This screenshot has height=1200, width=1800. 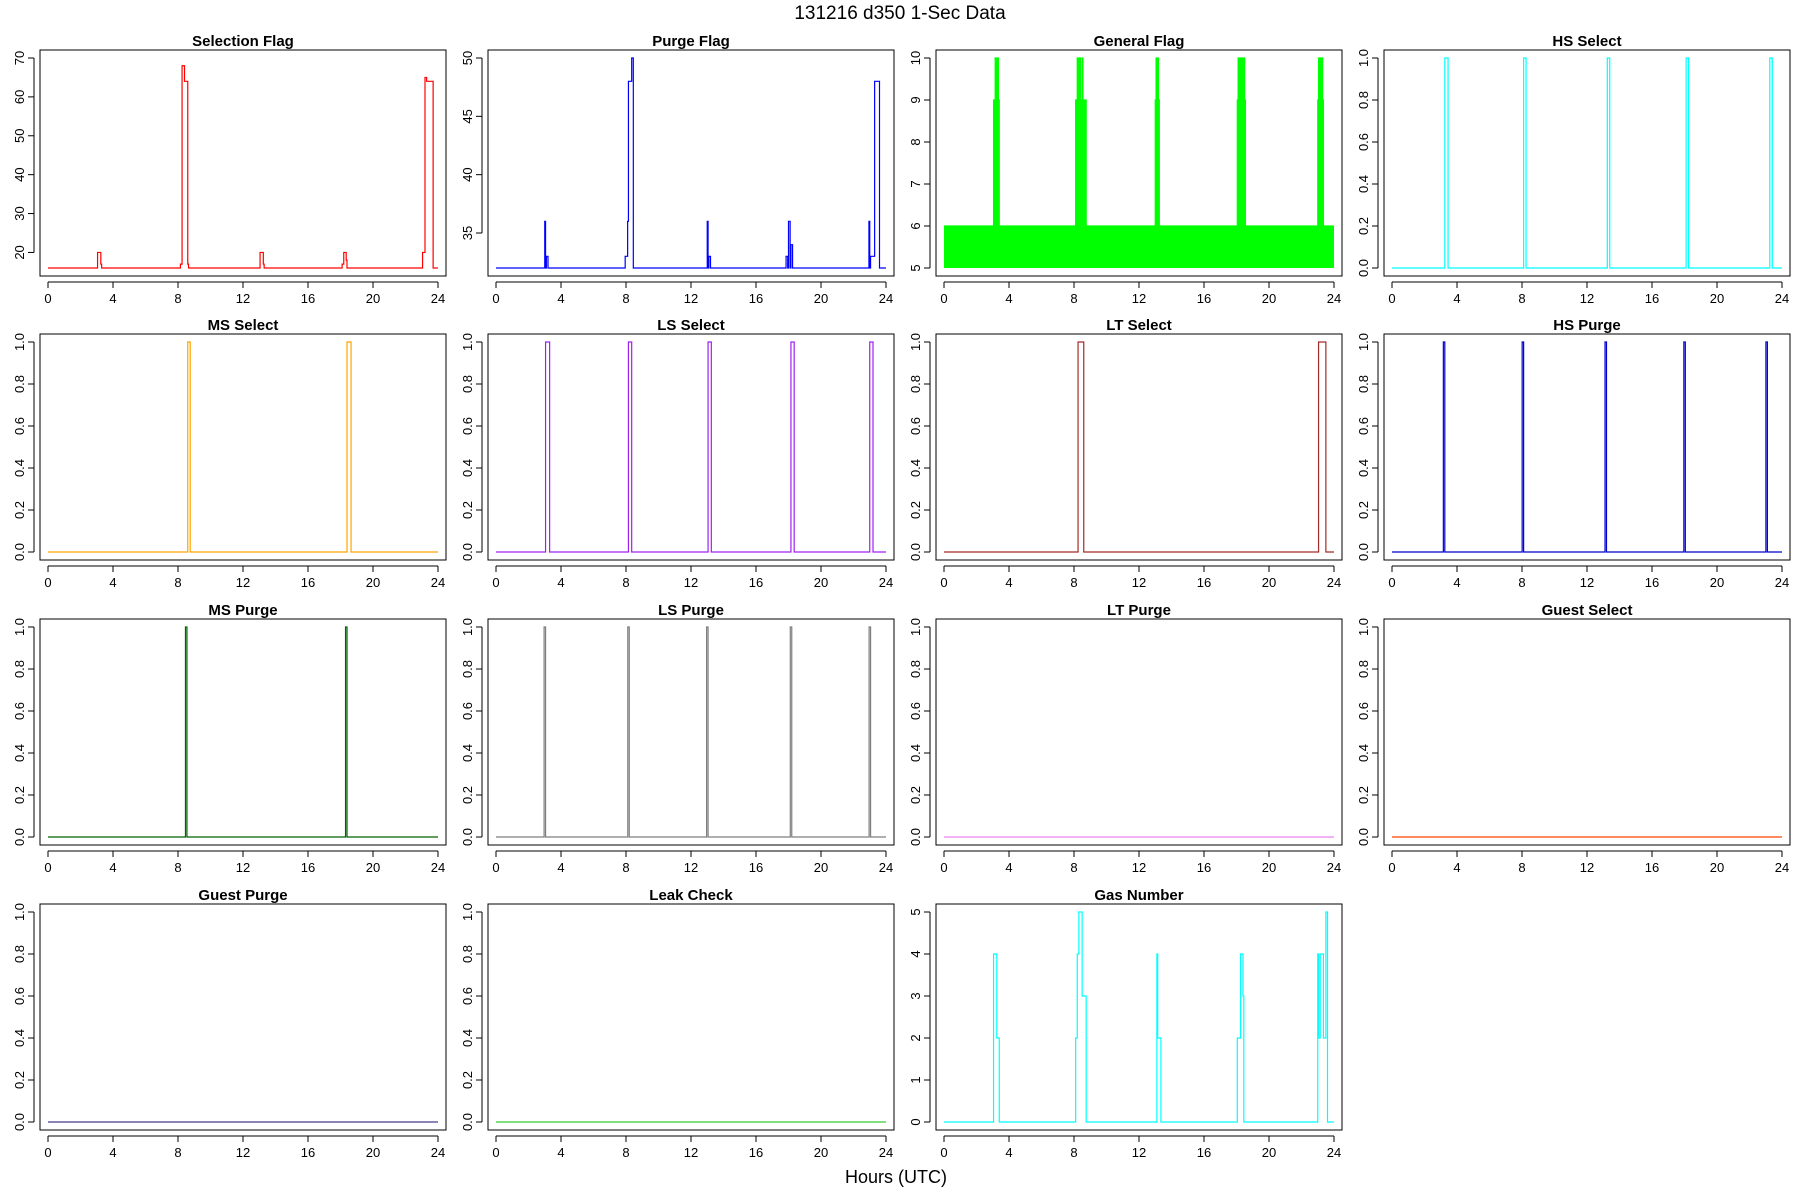 What do you see at coordinates (691, 41) in the screenshot?
I see `panel-title: Purge Flag` at bounding box center [691, 41].